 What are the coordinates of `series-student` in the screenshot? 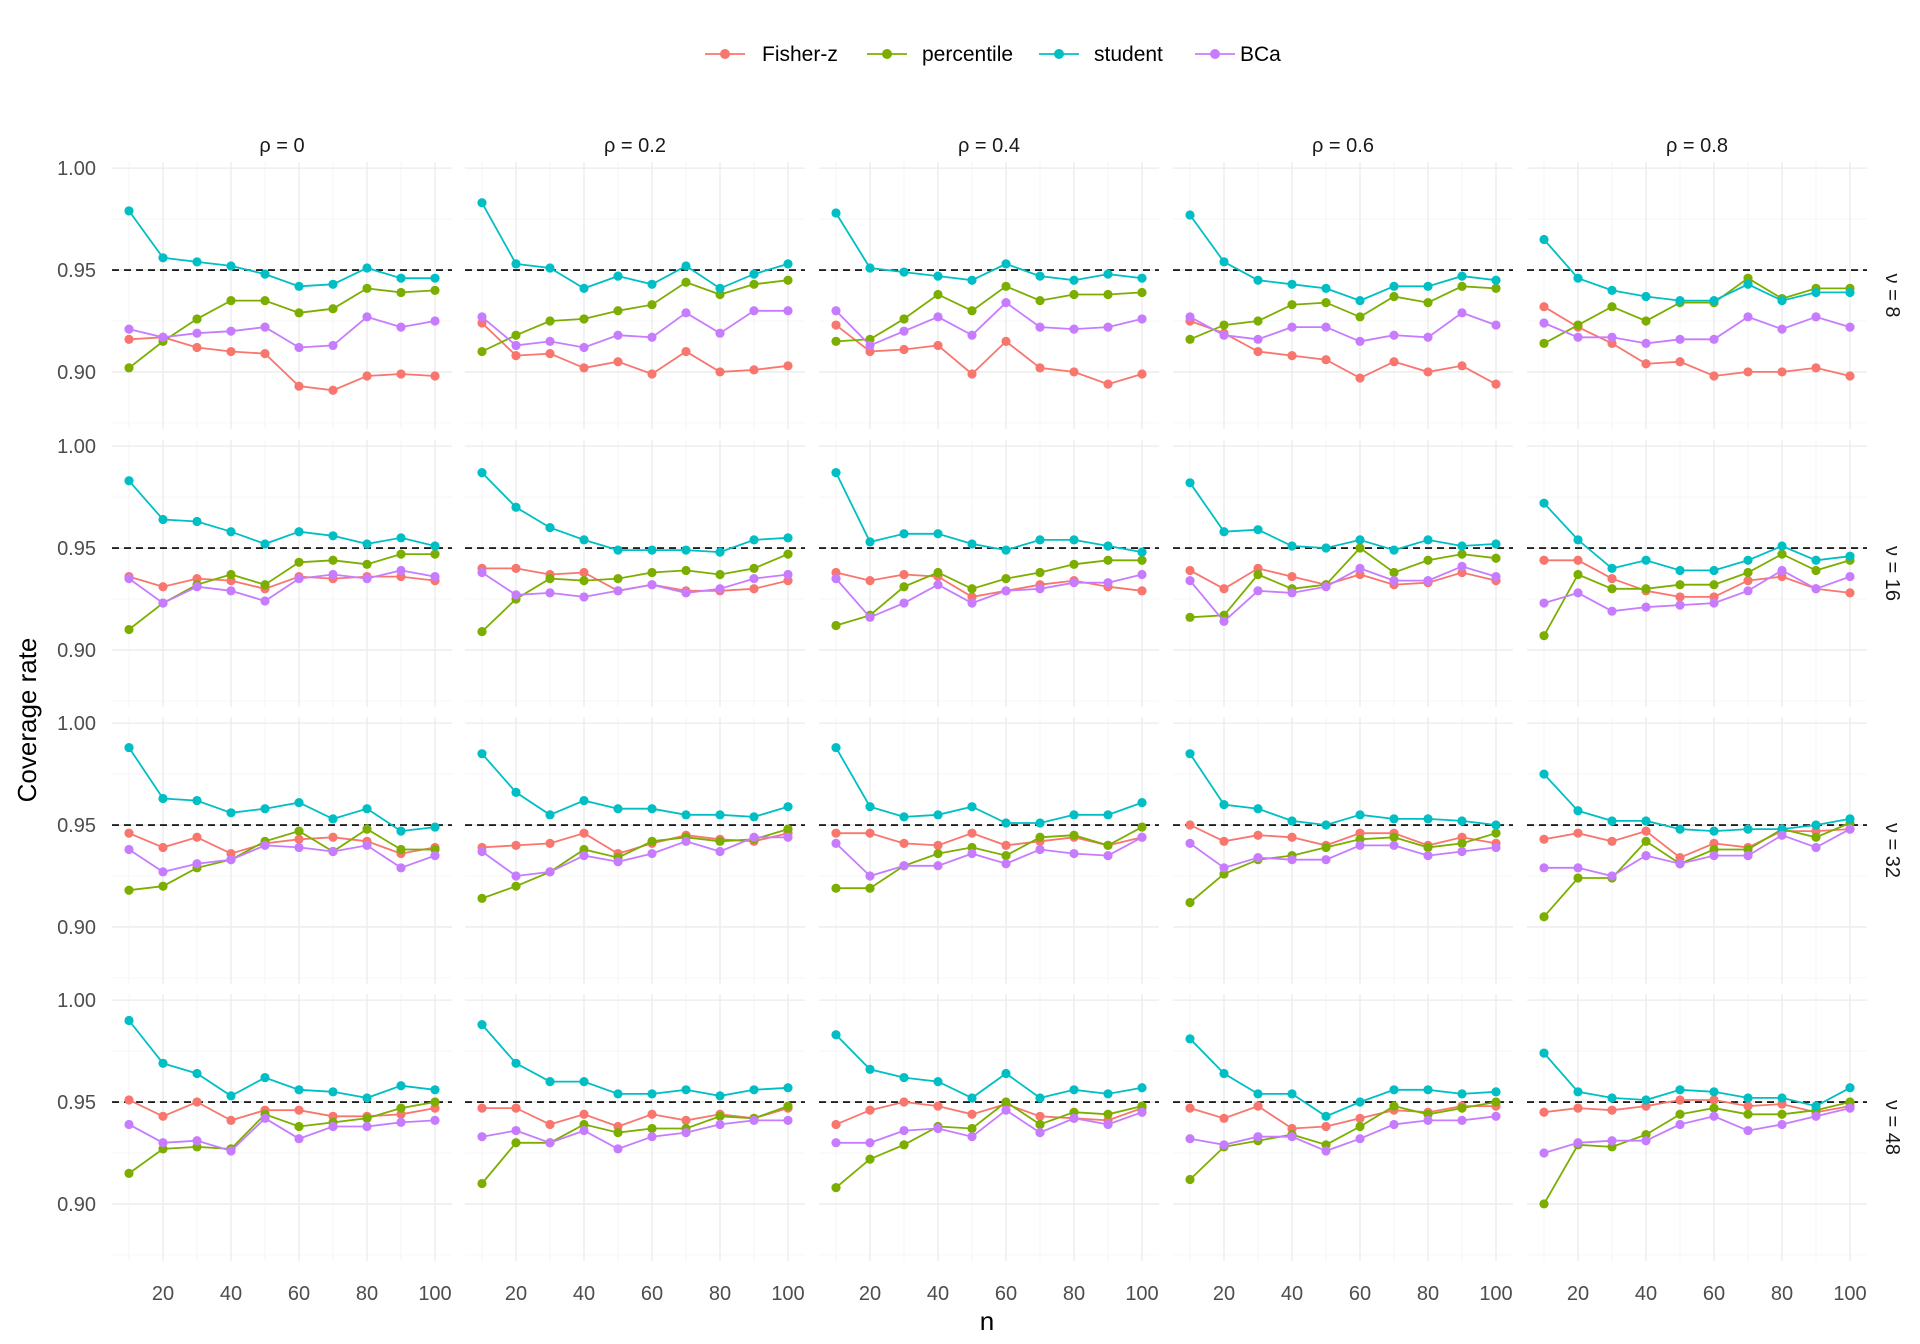 It's located at (1697, 802).